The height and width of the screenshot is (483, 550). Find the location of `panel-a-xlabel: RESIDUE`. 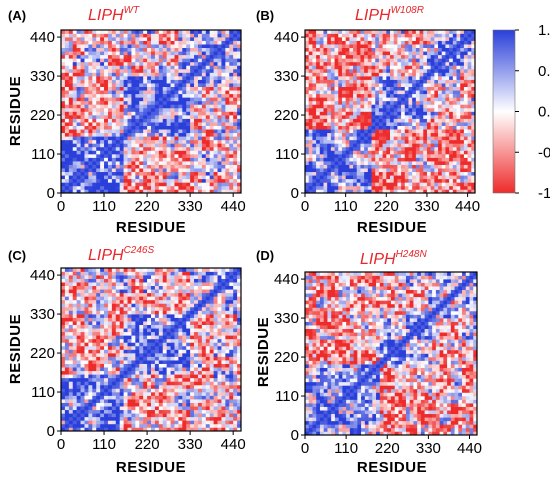

panel-a-xlabel: RESIDUE is located at coordinates (151, 227).